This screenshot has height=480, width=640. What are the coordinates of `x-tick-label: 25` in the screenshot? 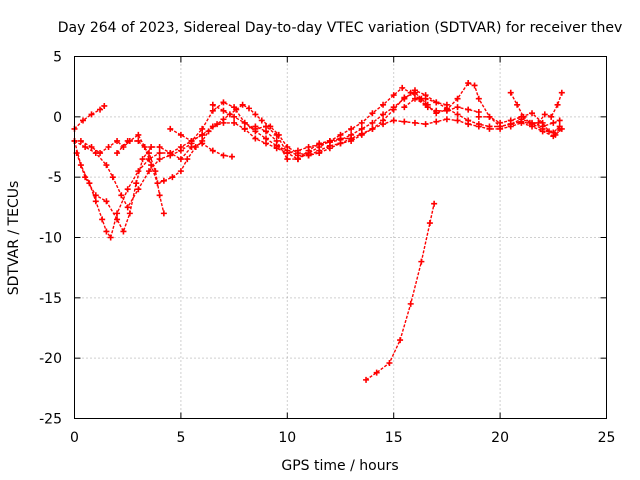 It's located at (607, 438).